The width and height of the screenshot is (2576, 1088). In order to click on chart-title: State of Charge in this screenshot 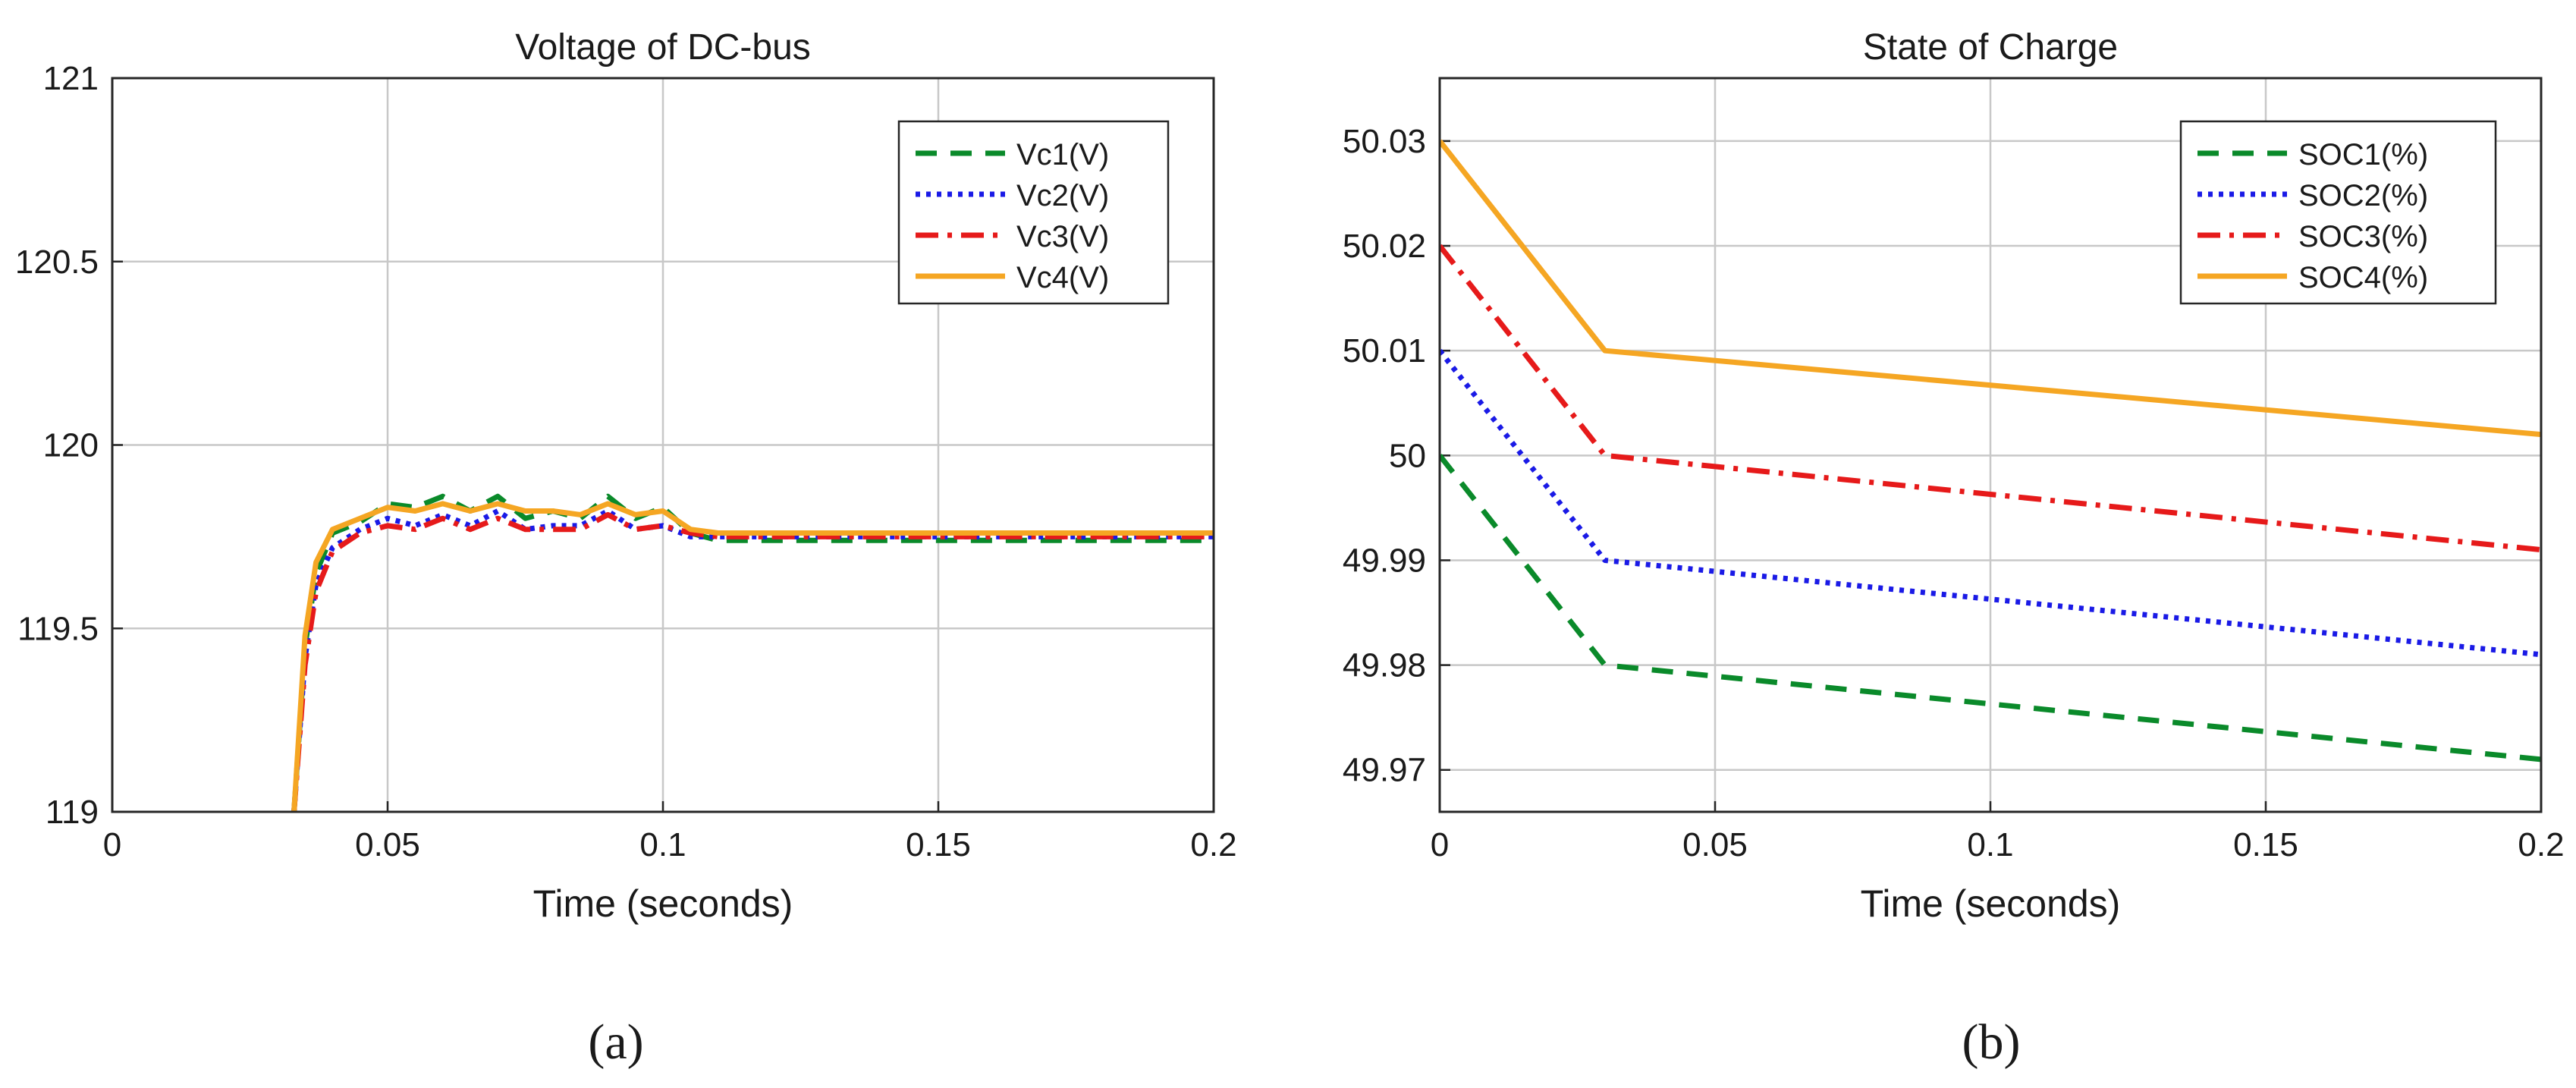, I will do `click(1990, 47)`.